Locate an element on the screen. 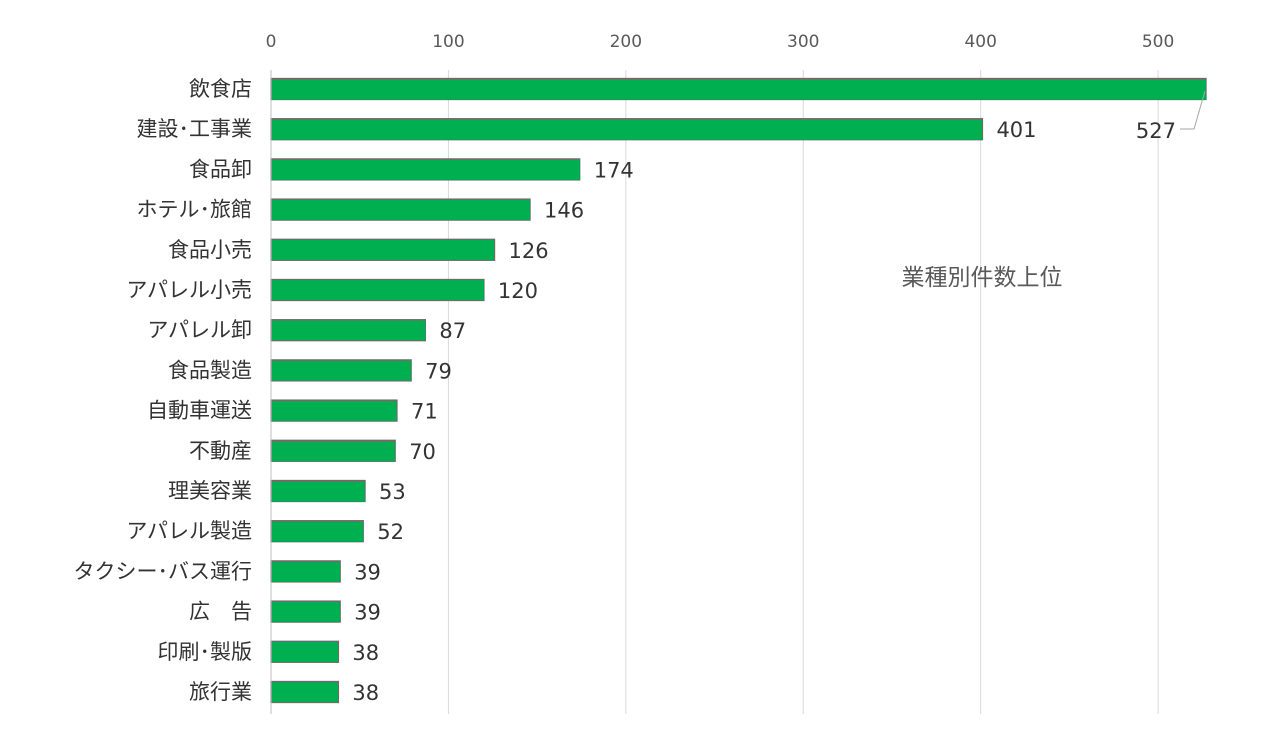 This screenshot has width=1286, height=742. data-label: 53 is located at coordinates (392, 492).